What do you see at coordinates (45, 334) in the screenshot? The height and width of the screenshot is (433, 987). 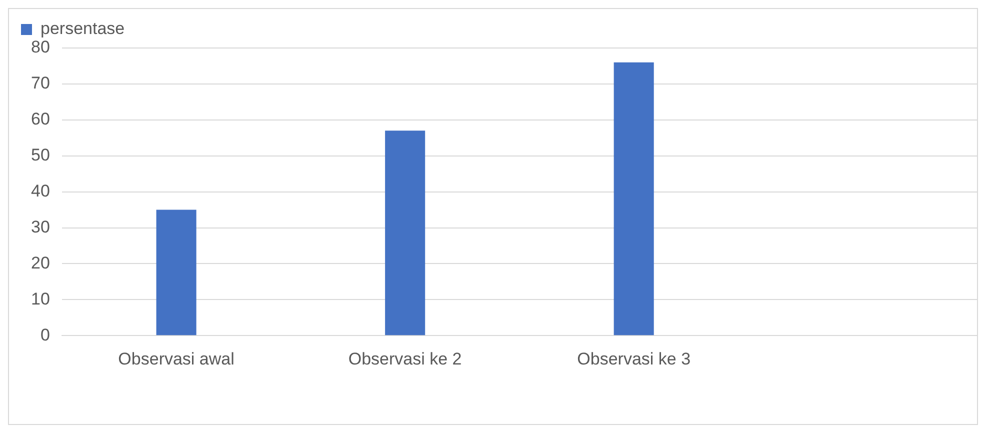 I see `y-tick-label: 0` at bounding box center [45, 334].